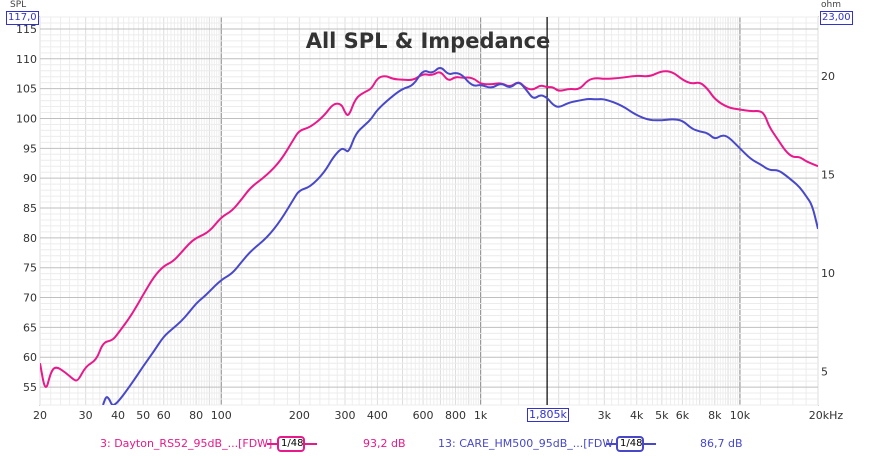 The height and width of the screenshot is (456, 869). I want to click on x-tick-label: 30, so click(86, 415).